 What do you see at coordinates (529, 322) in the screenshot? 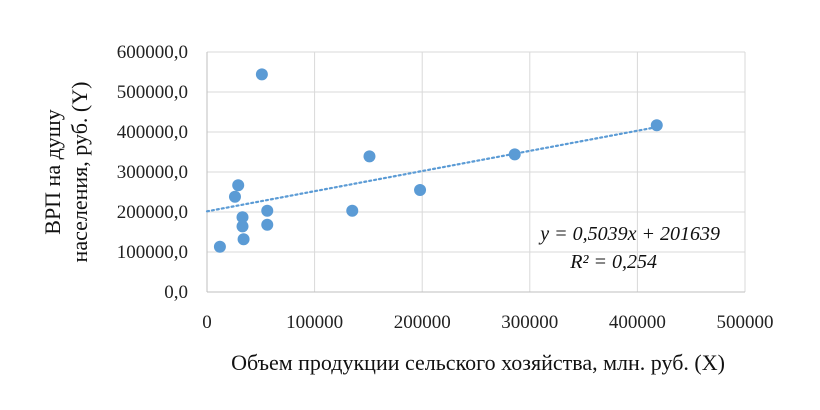
I see `x-tick-label: 300000` at bounding box center [529, 322].